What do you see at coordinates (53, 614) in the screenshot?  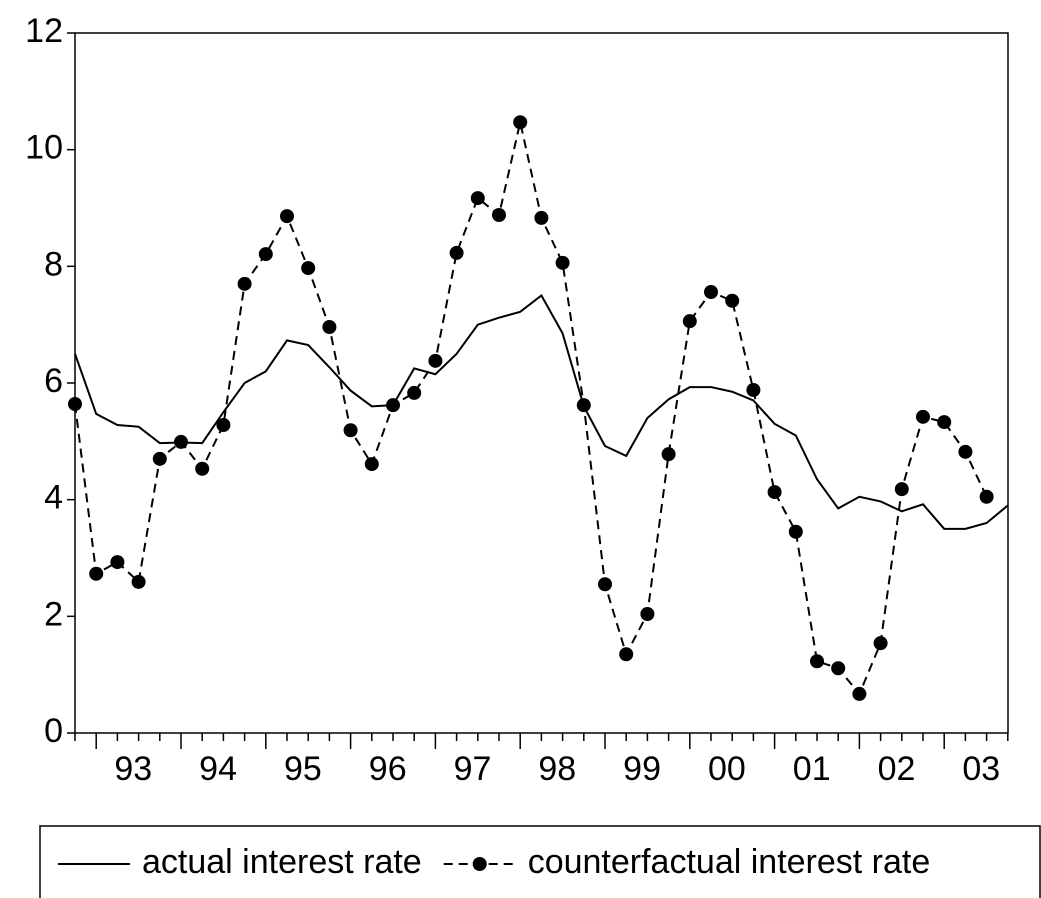 I see `y-tick-label: 2` at bounding box center [53, 614].